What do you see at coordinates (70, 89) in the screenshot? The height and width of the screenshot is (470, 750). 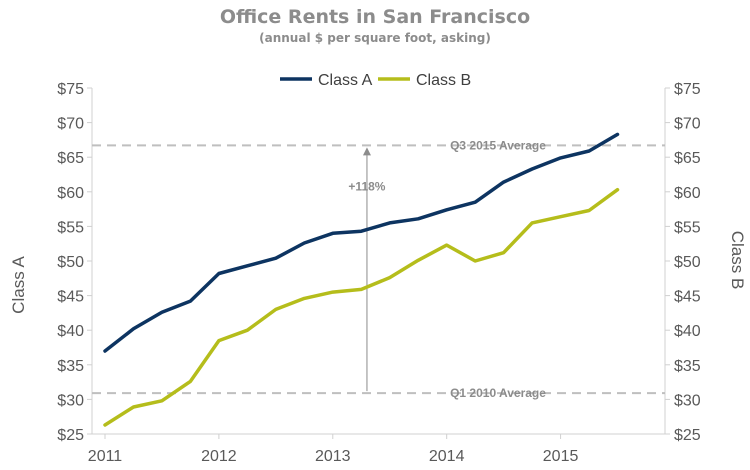 I see `y-tick-label-left: $75` at bounding box center [70, 89].